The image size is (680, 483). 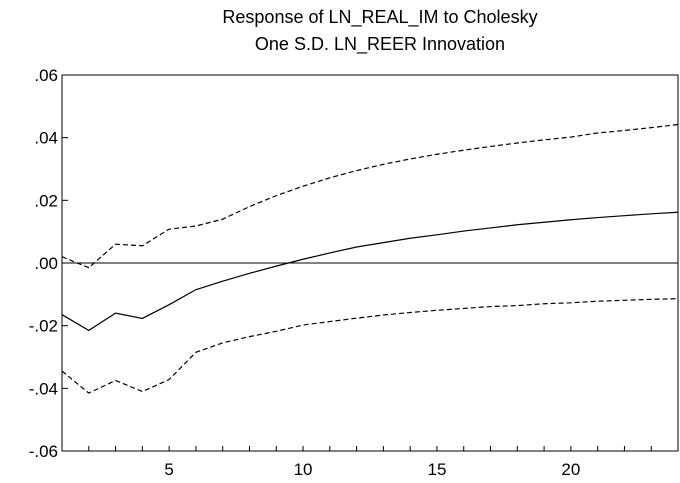 I want to click on y-tick-label: .00, so click(x=46, y=263).